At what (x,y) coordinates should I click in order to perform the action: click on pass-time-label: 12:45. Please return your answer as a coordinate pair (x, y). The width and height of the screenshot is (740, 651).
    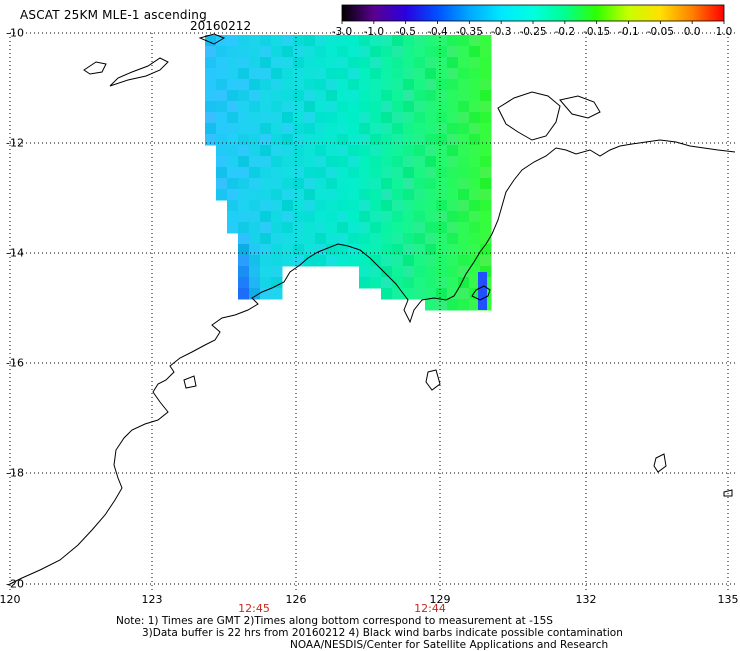
    Looking at the image, I should click on (254, 608).